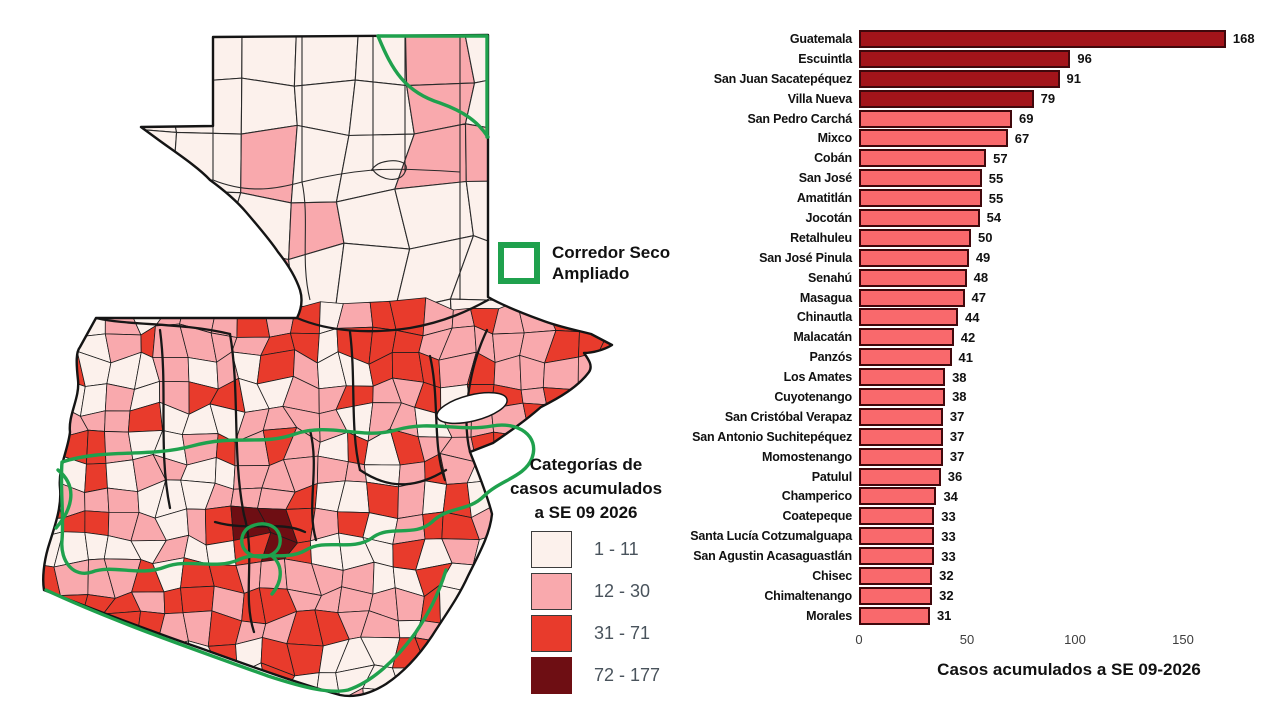 The height and width of the screenshot is (720, 1280). I want to click on bar-row: Morales 31, so click(950, 616).